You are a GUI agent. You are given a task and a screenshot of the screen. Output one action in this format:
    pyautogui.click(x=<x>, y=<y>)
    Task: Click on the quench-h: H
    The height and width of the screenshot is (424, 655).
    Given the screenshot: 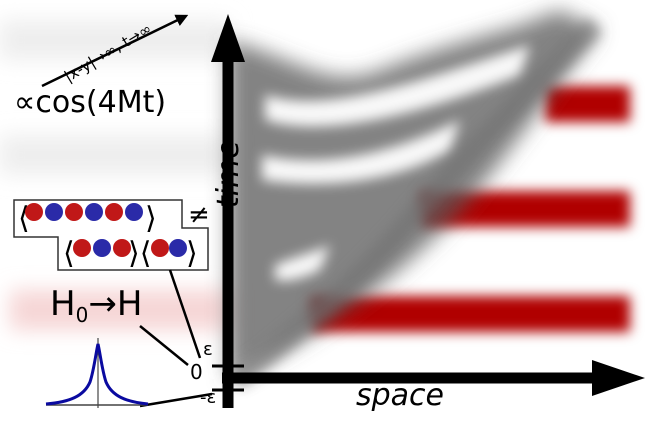 What is the action you would take?
    pyautogui.click(x=129, y=304)
    